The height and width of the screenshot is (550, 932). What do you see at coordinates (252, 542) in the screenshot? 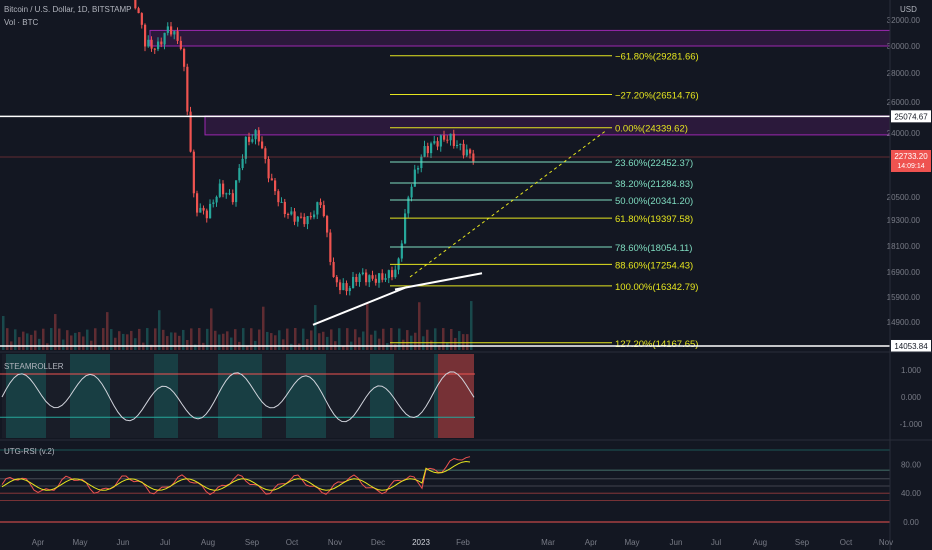
I see `time-tick: Sep` at bounding box center [252, 542].